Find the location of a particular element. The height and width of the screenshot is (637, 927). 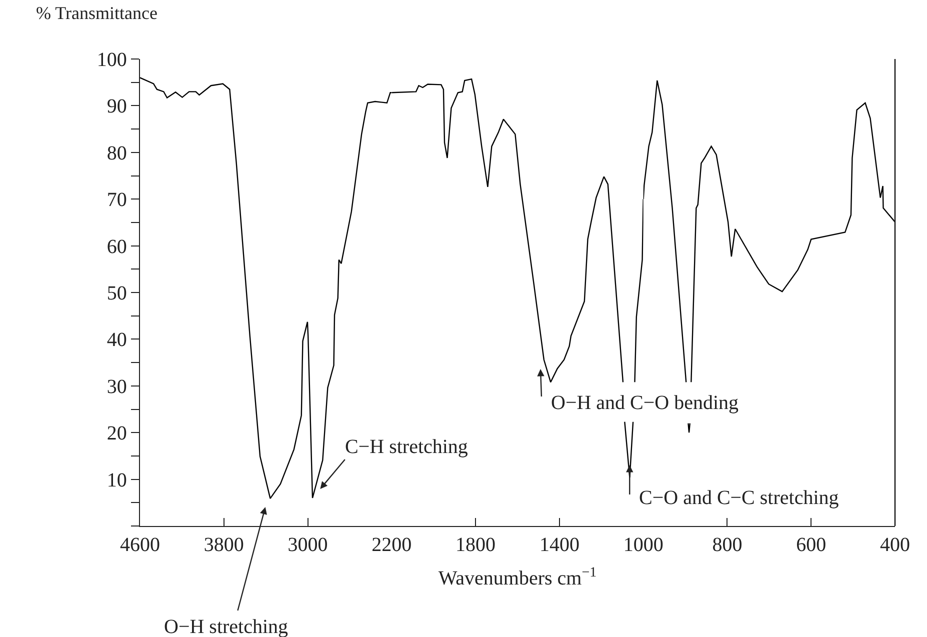

x-tick-label: 1000 is located at coordinates (643, 545).